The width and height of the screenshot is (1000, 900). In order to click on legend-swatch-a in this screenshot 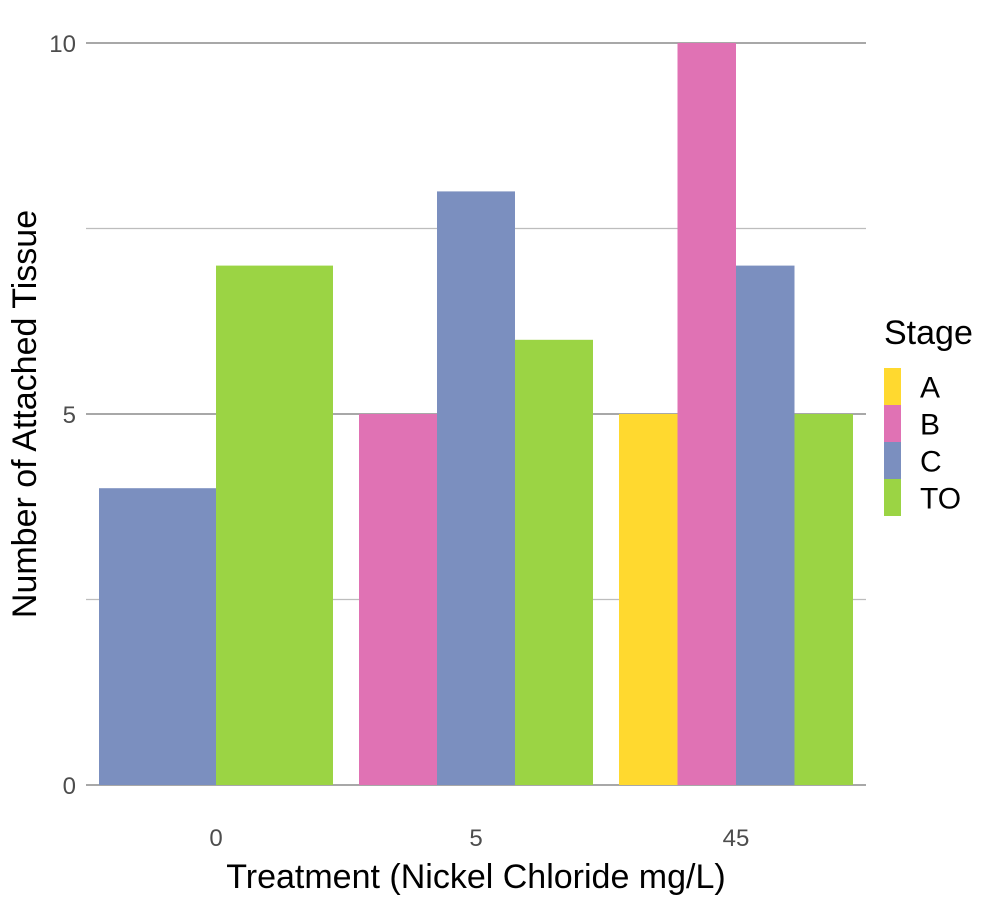, I will do `click(892, 386)`.